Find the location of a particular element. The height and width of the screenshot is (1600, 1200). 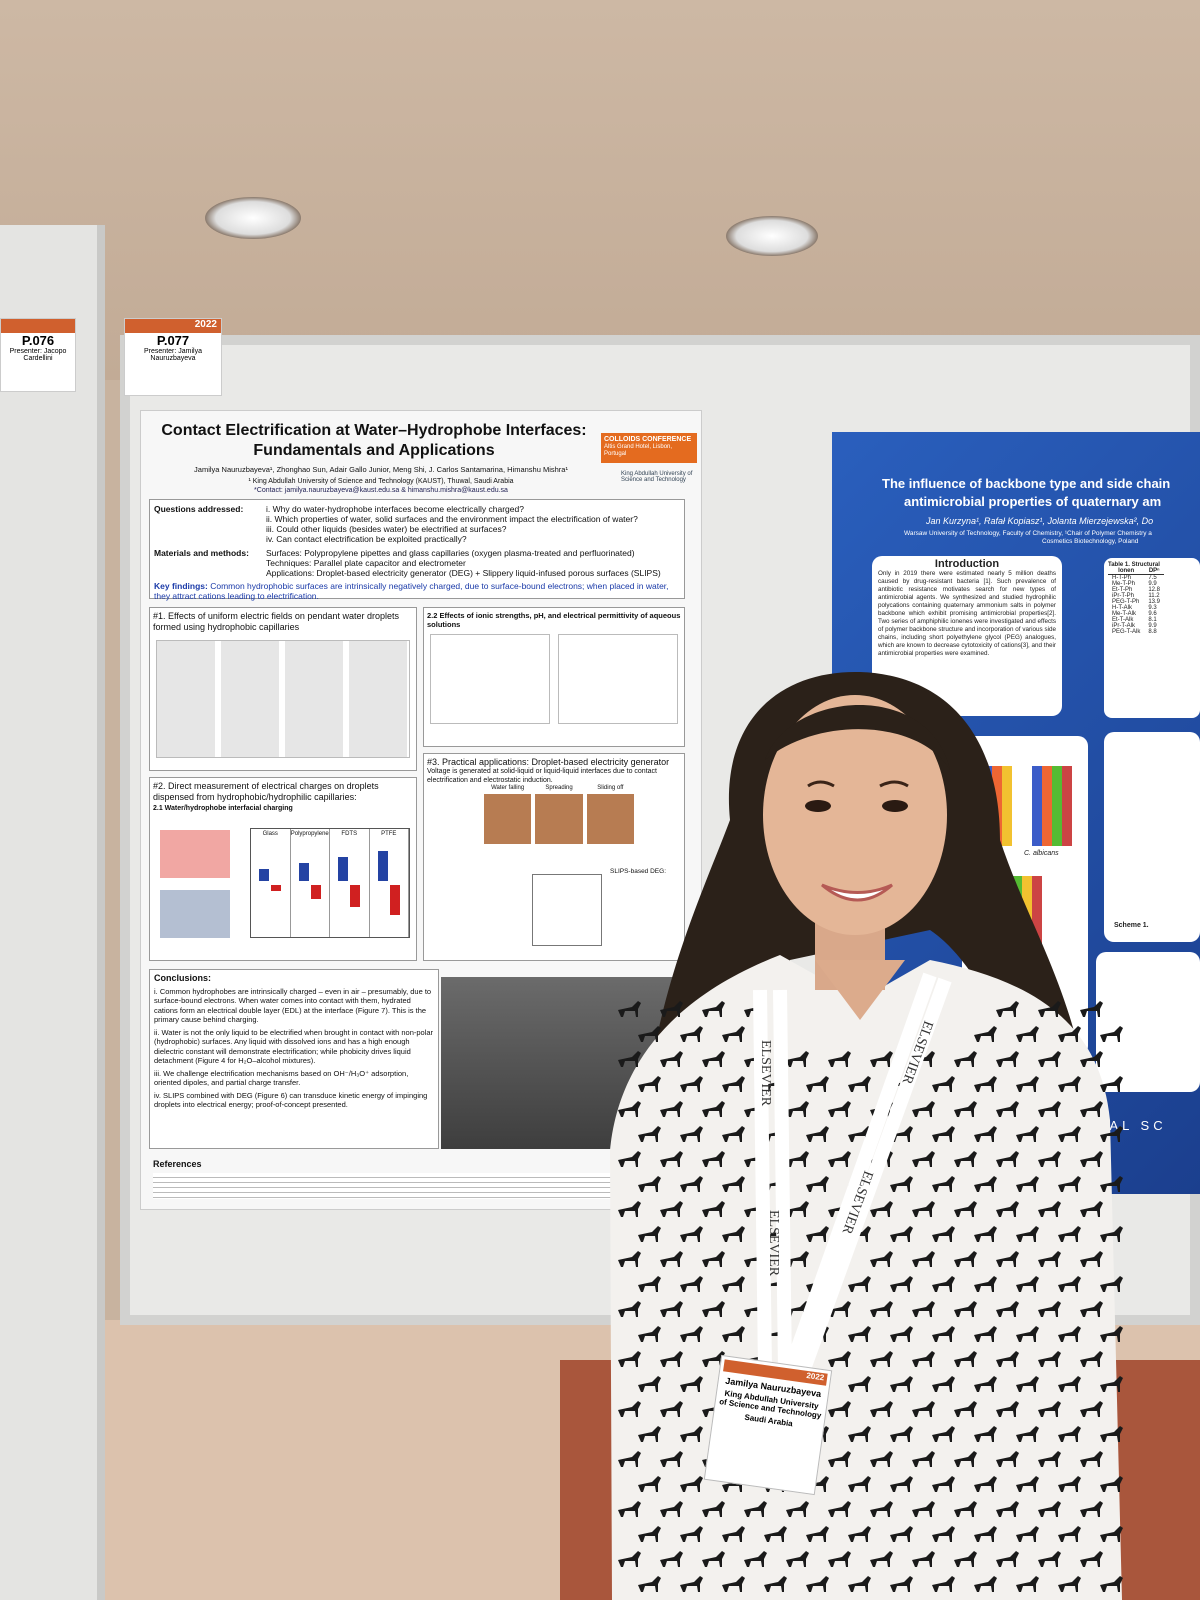

bar-label: PTFE is located at coordinates (389, 834).